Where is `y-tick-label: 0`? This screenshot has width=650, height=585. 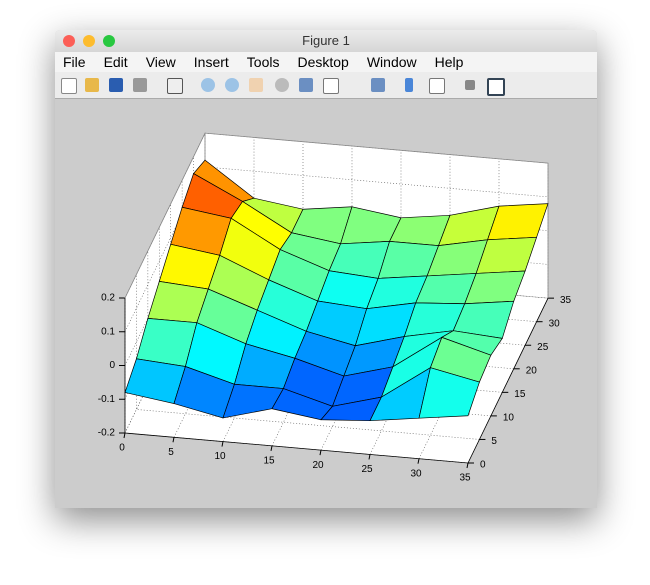 y-tick-label: 0 is located at coordinates (483, 465).